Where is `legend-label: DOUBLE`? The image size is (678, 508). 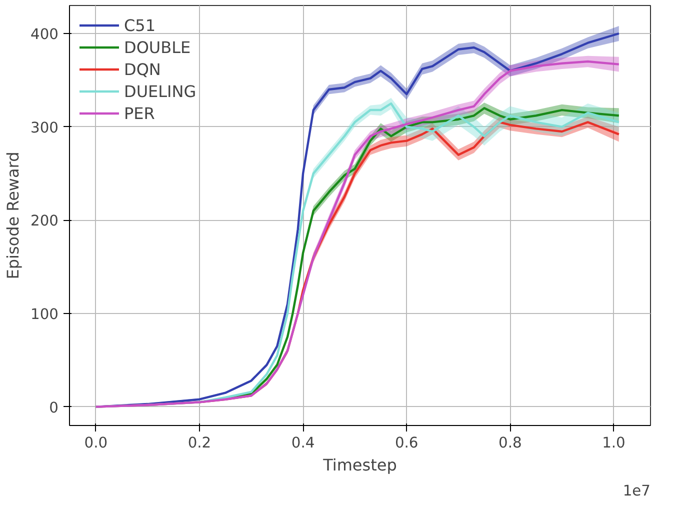 legend-label: DOUBLE is located at coordinates (157, 47).